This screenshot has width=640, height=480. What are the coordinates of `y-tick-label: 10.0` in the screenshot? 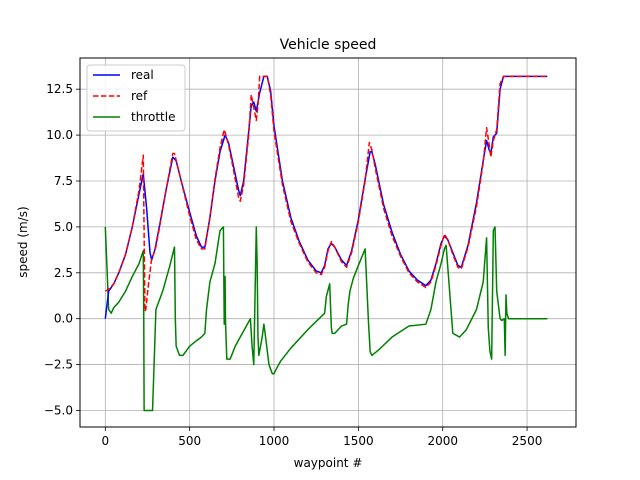 It's located at (59, 135).